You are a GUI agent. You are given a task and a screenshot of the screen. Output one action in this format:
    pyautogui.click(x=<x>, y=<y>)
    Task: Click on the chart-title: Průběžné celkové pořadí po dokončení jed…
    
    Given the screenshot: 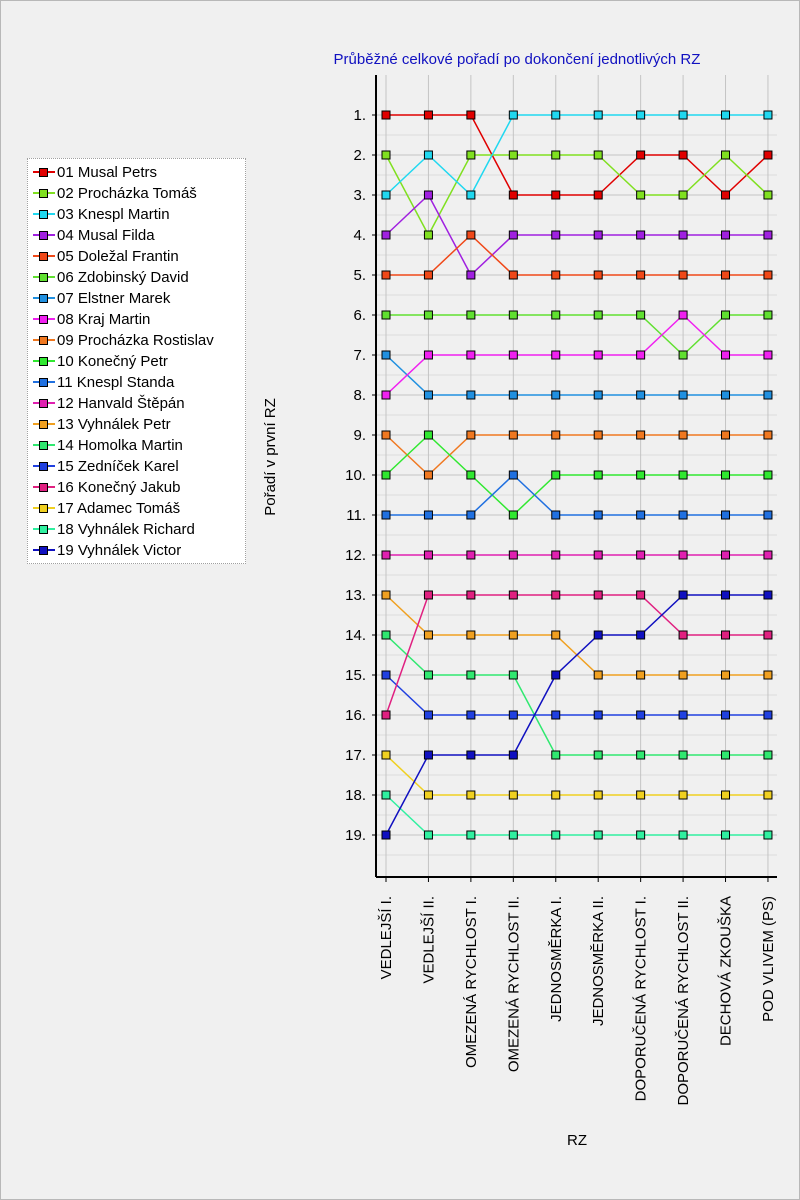 What is the action you would take?
    pyautogui.click(x=517, y=59)
    